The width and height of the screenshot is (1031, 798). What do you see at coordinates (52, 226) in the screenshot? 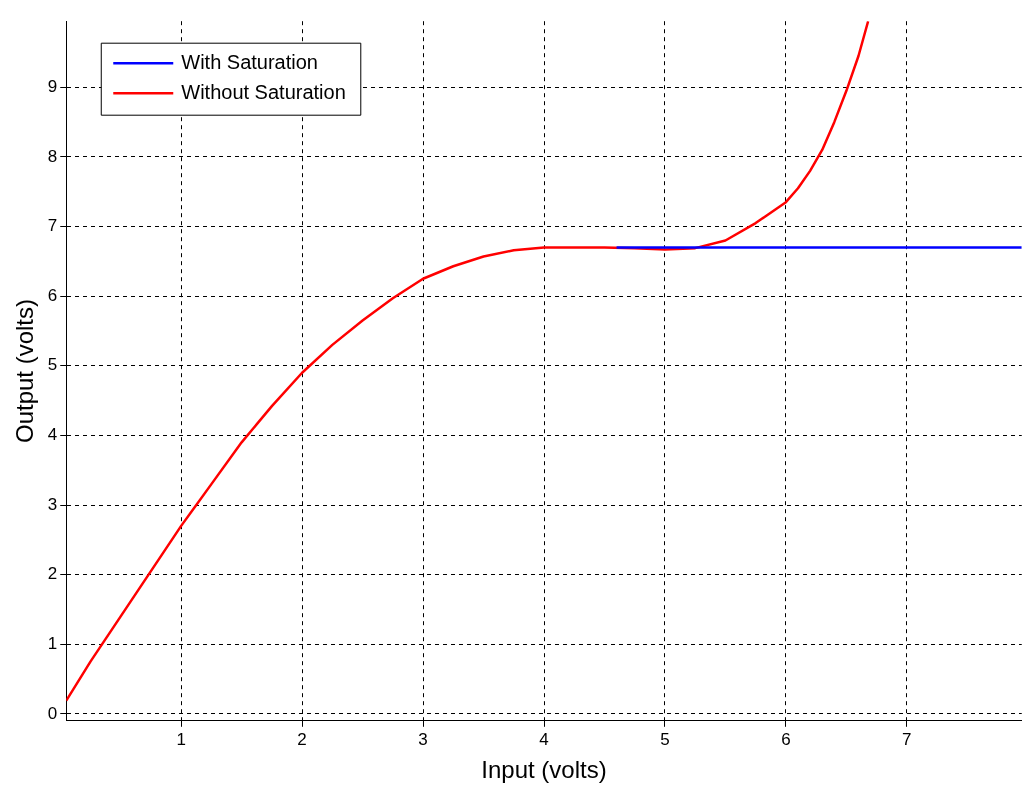
I see `y-tick-label: 7` at bounding box center [52, 226].